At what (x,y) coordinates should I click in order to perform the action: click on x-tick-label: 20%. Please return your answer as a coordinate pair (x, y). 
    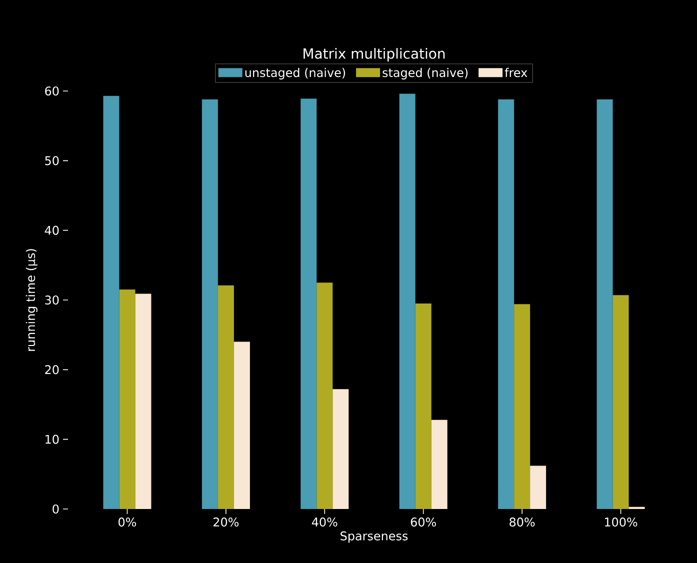
    Looking at the image, I should click on (226, 522).